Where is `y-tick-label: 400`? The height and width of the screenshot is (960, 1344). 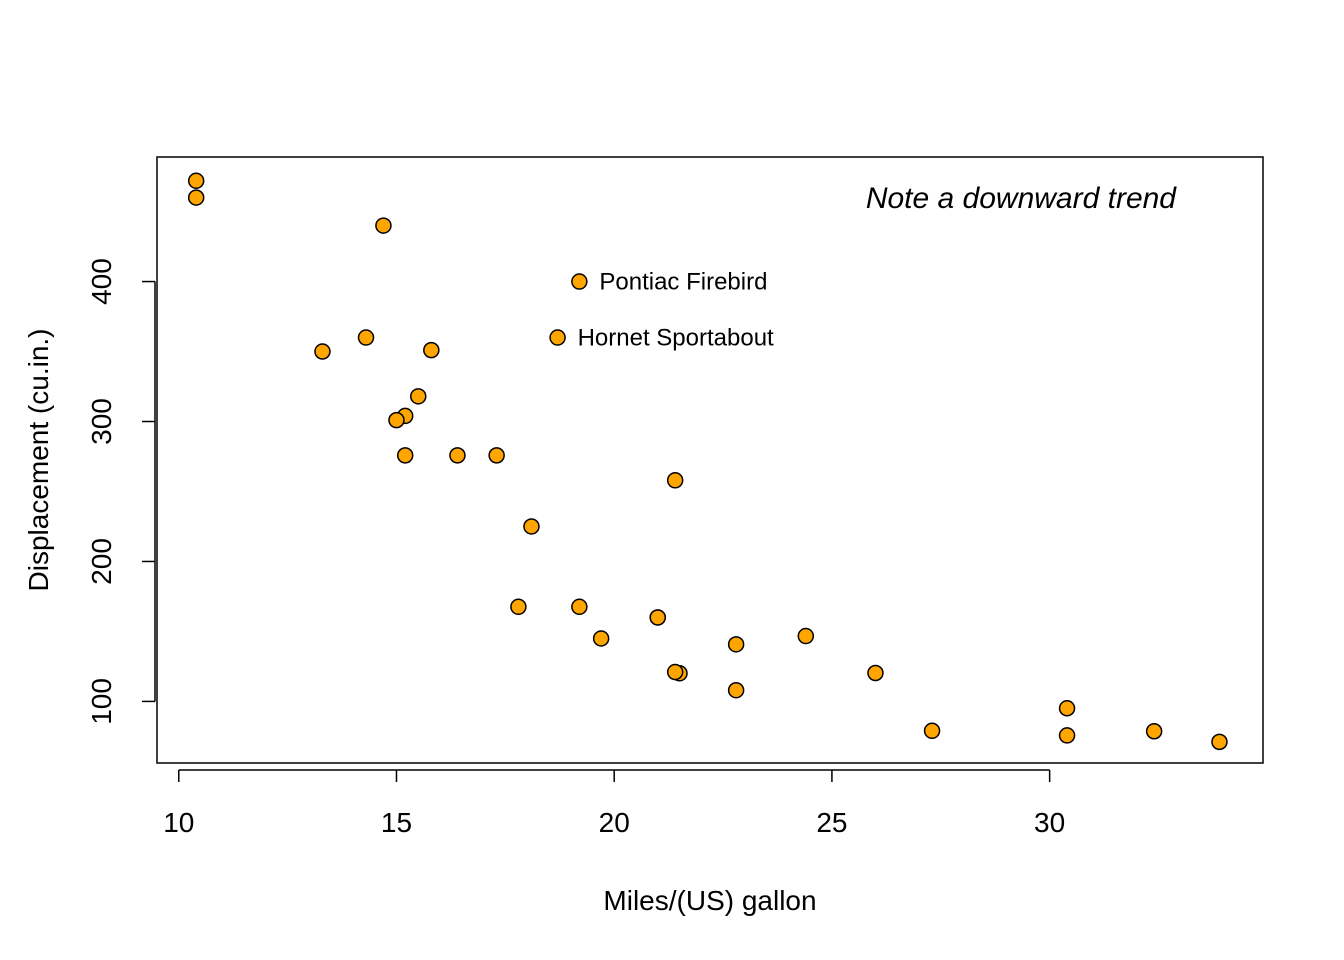
y-tick-label: 400 is located at coordinates (101, 281).